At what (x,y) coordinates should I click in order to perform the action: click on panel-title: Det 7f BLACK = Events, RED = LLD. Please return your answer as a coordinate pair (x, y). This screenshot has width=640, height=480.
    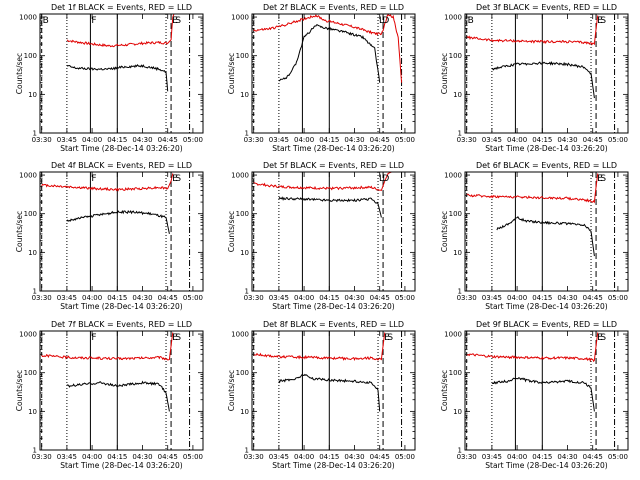
    Looking at the image, I should click on (121, 324).